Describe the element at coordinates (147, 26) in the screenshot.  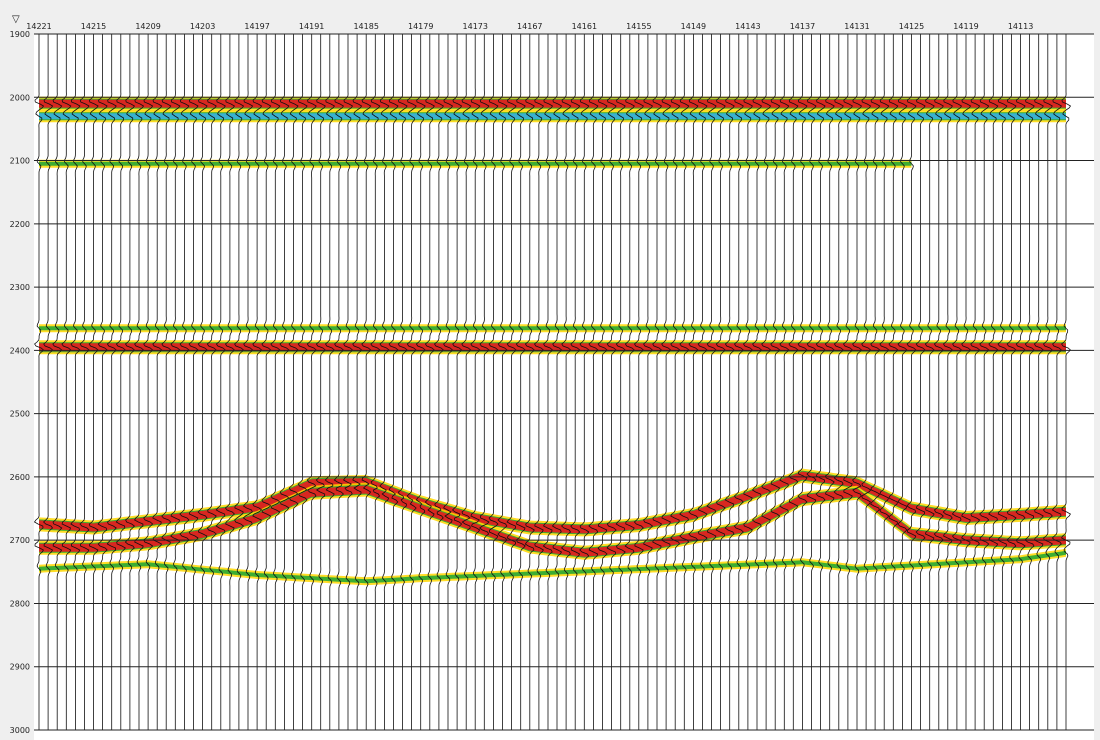
I see `trace-label-14209: 14209` at that location.